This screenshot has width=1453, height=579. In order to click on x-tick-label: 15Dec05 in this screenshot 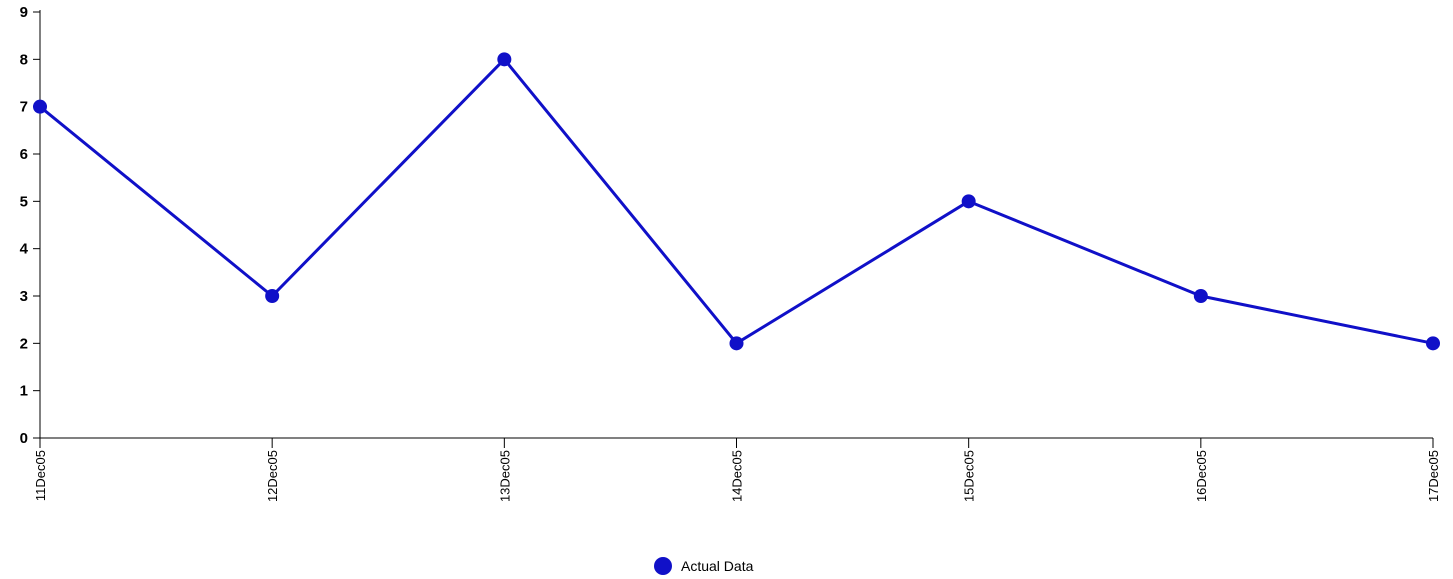, I will do `click(969, 476)`.